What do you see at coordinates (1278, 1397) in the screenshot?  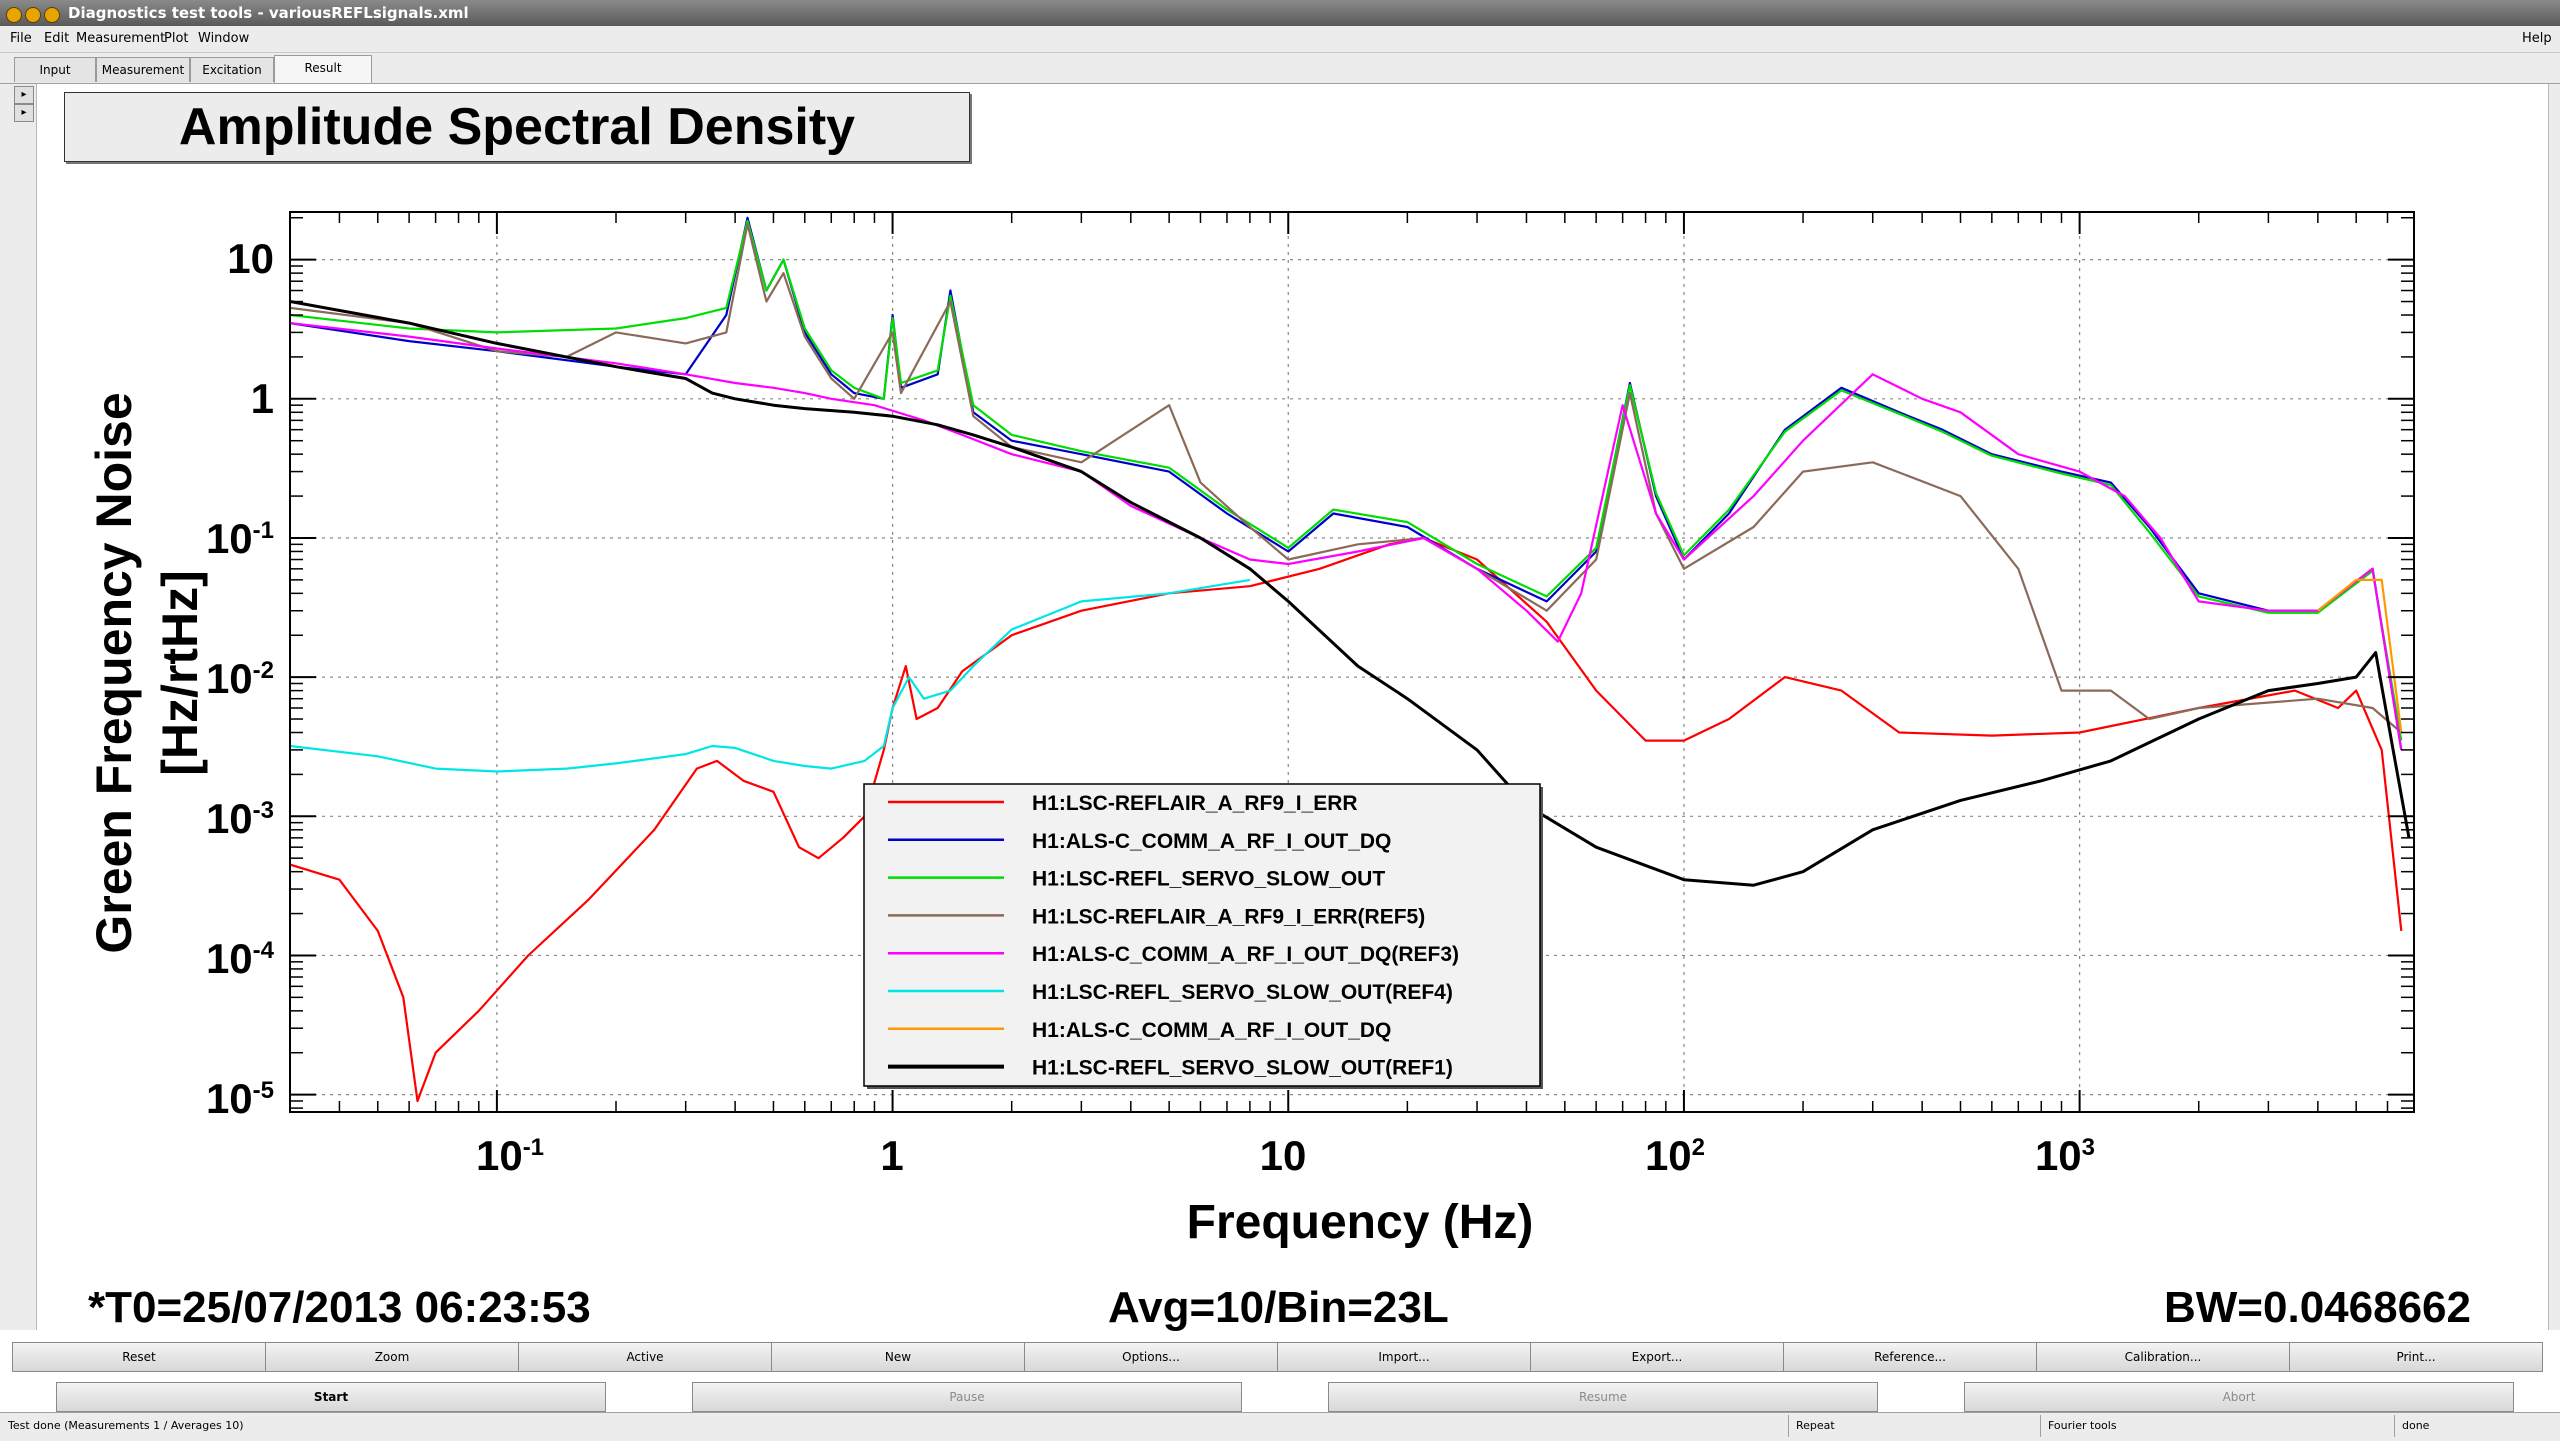 I see `measurement-control-row: Start Pause Resume Abort` at bounding box center [1278, 1397].